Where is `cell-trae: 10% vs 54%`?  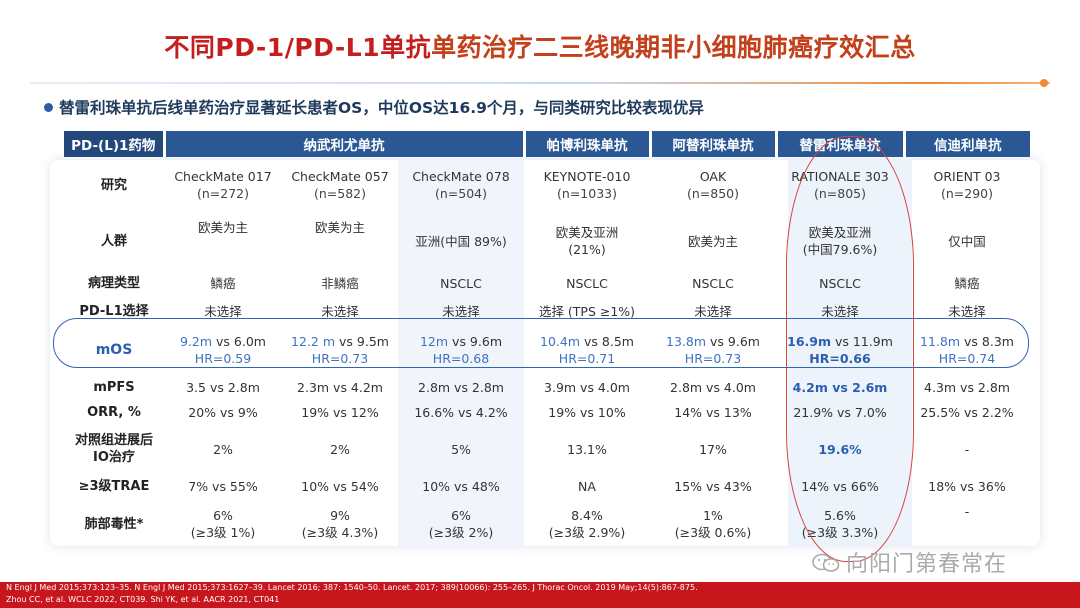 cell-trae: 10% vs 54% is located at coordinates (340, 486).